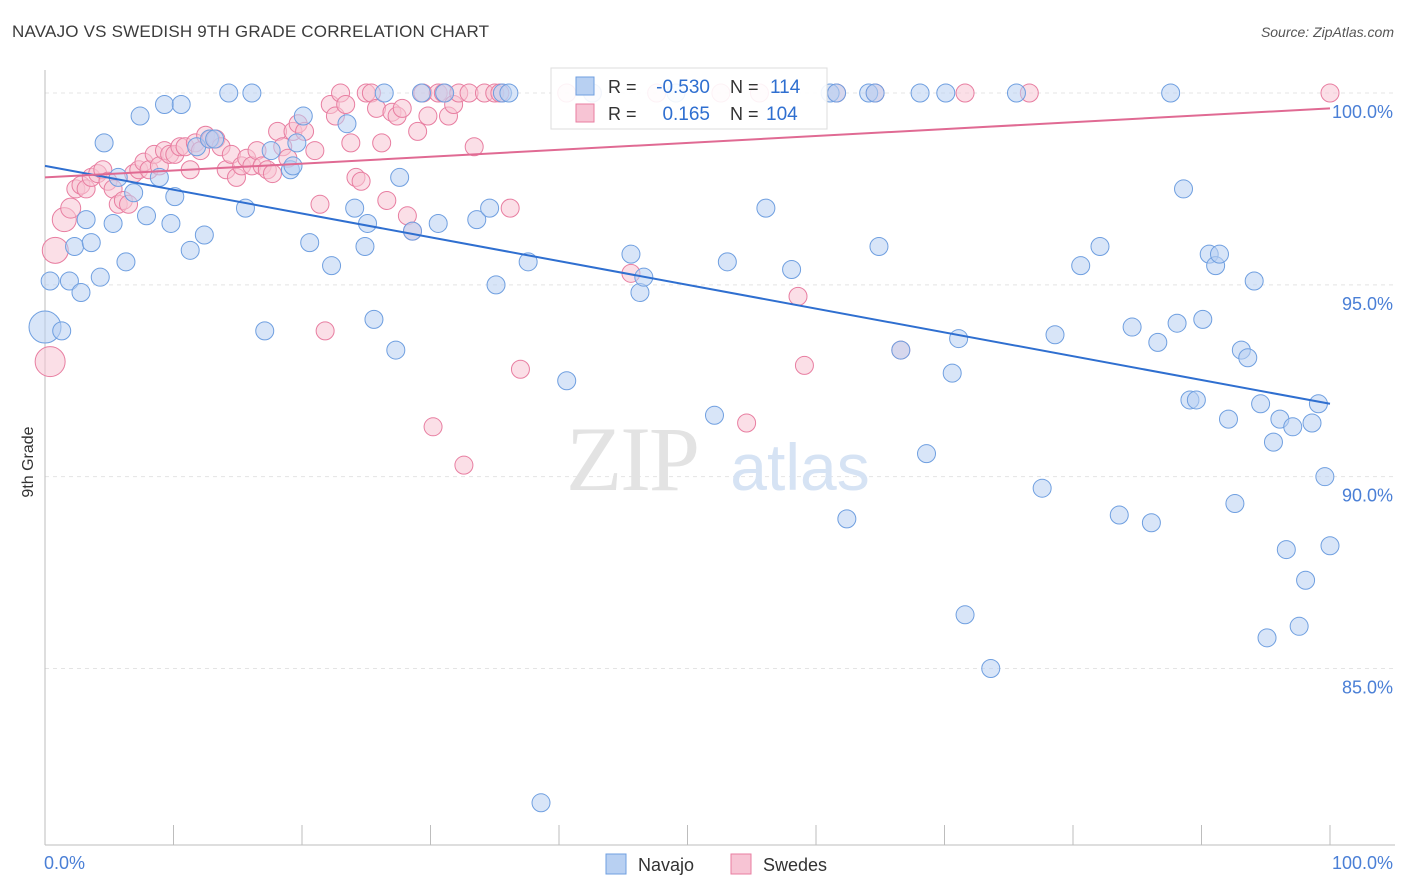 This screenshot has width=1406, height=892. Describe the element at coordinates (741, 864) in the screenshot. I see `legend-swedes-swatch` at that location.